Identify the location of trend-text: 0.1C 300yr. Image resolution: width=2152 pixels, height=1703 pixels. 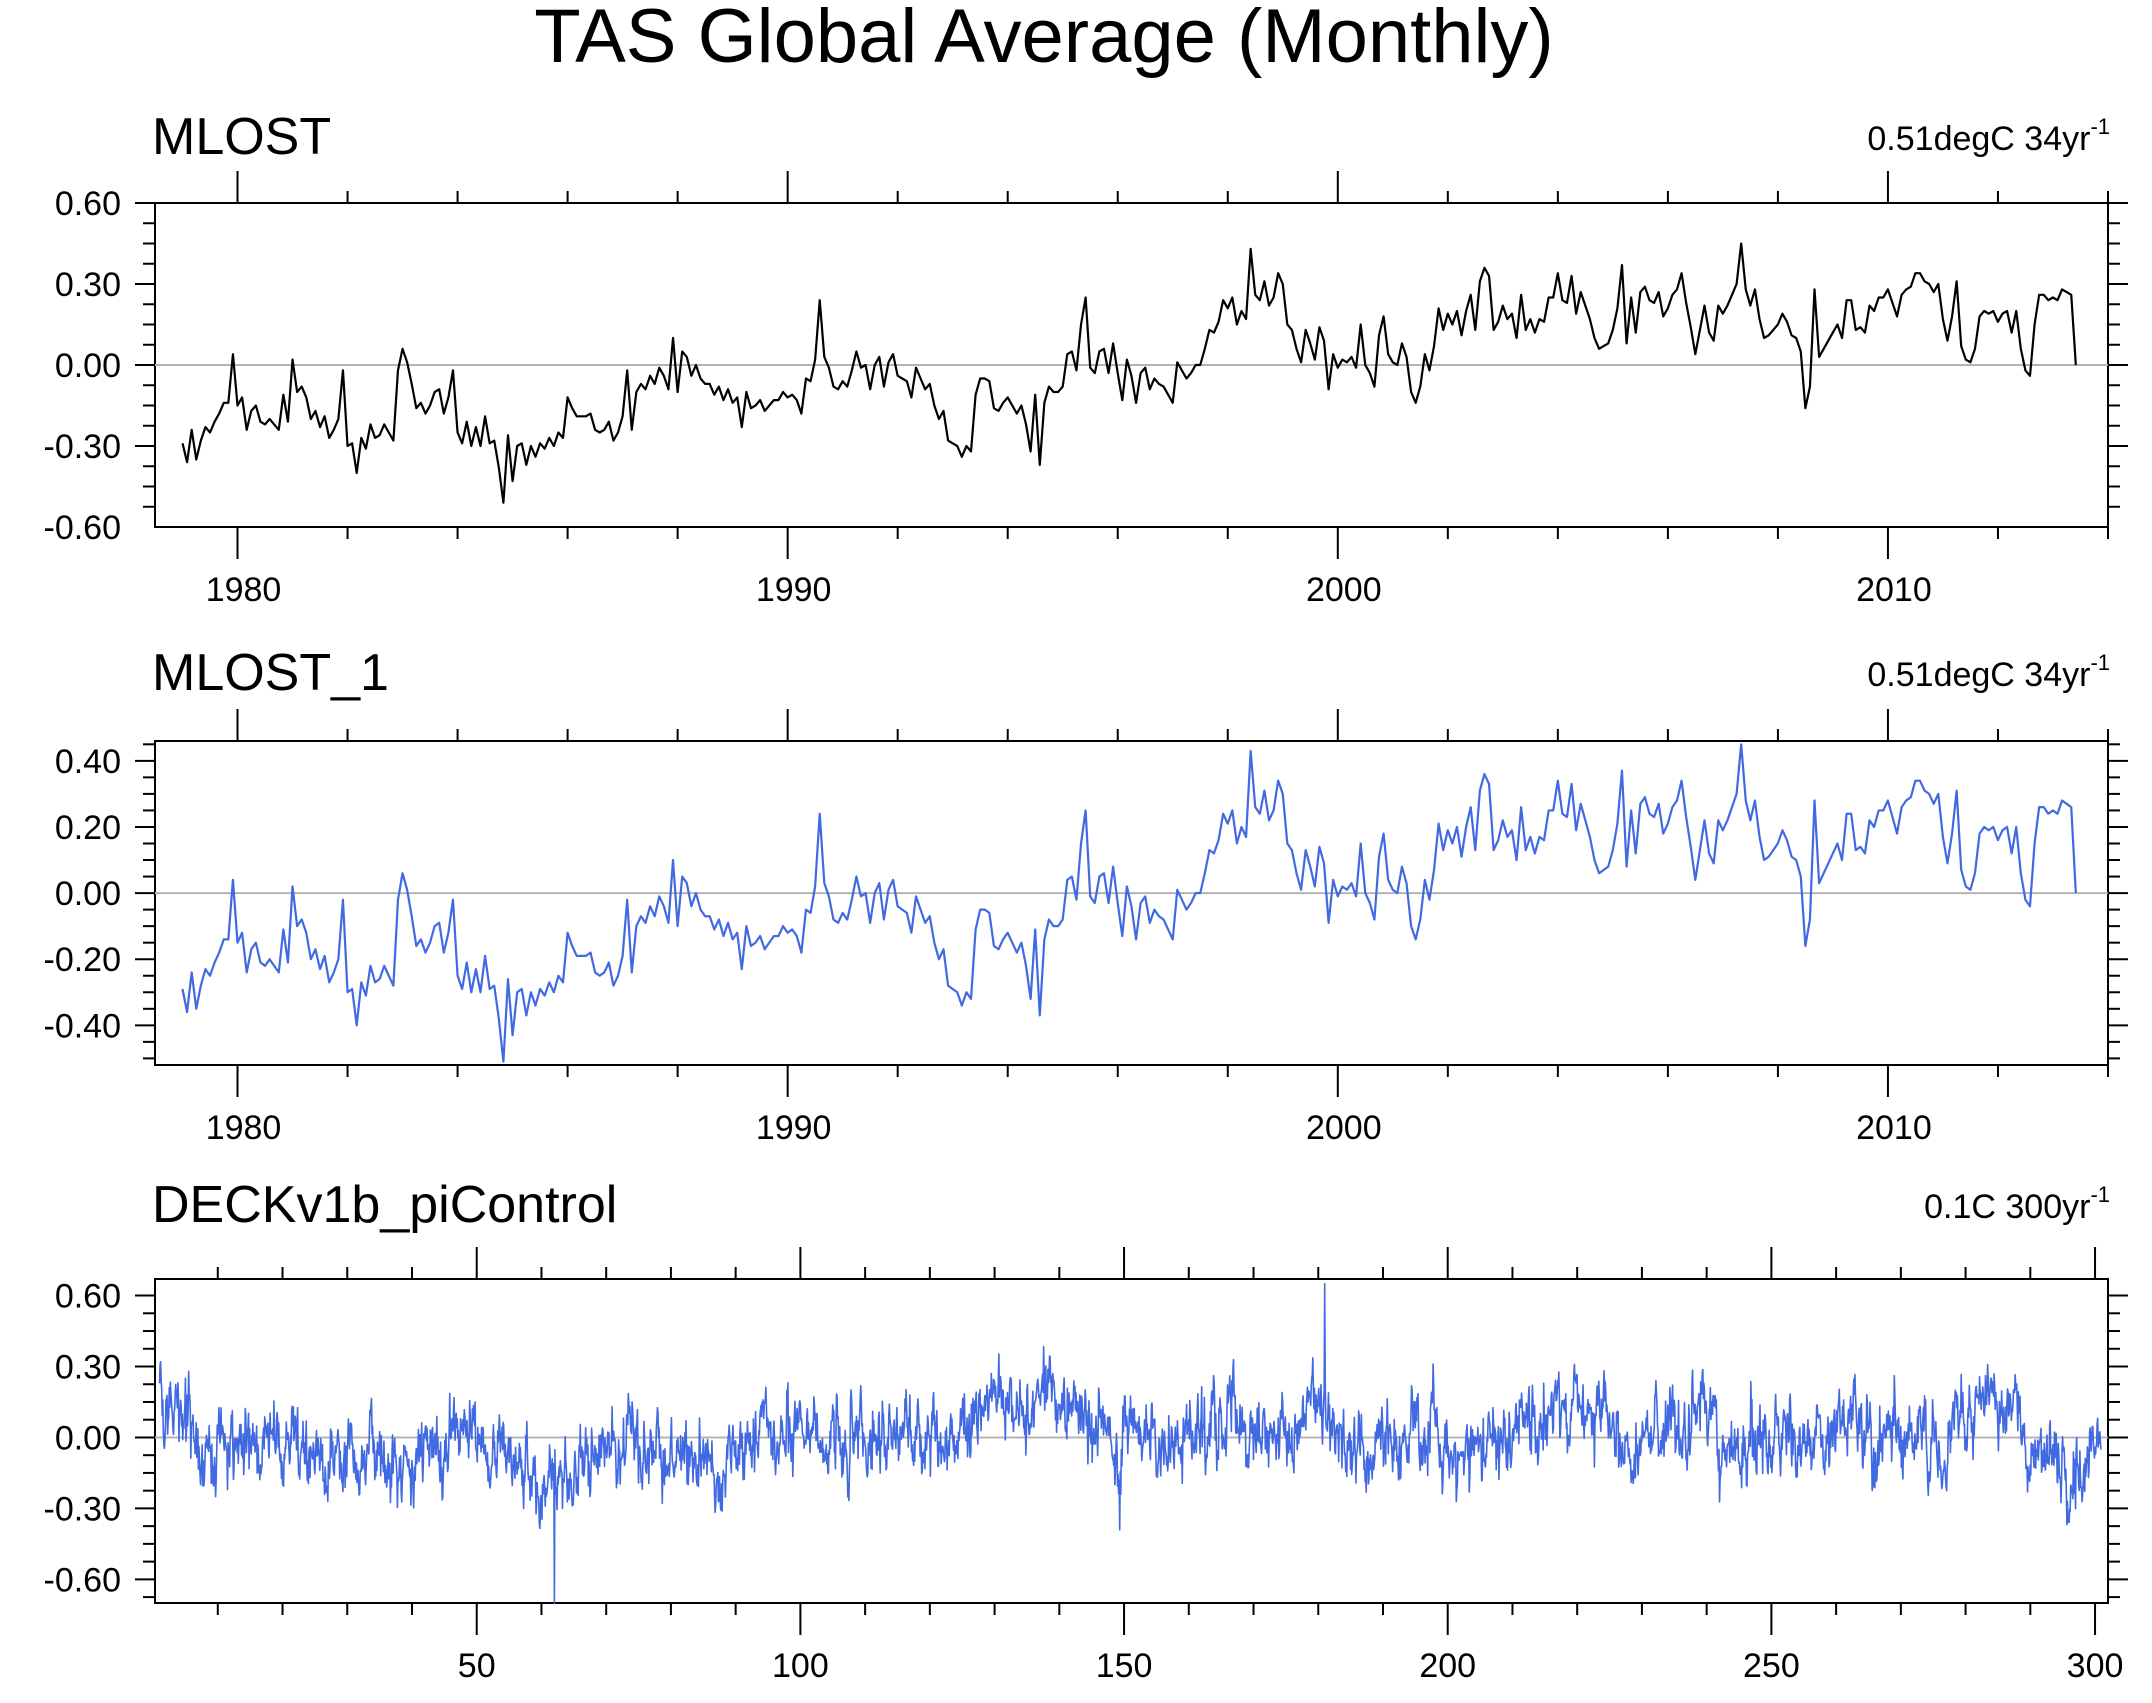
(2007, 1207).